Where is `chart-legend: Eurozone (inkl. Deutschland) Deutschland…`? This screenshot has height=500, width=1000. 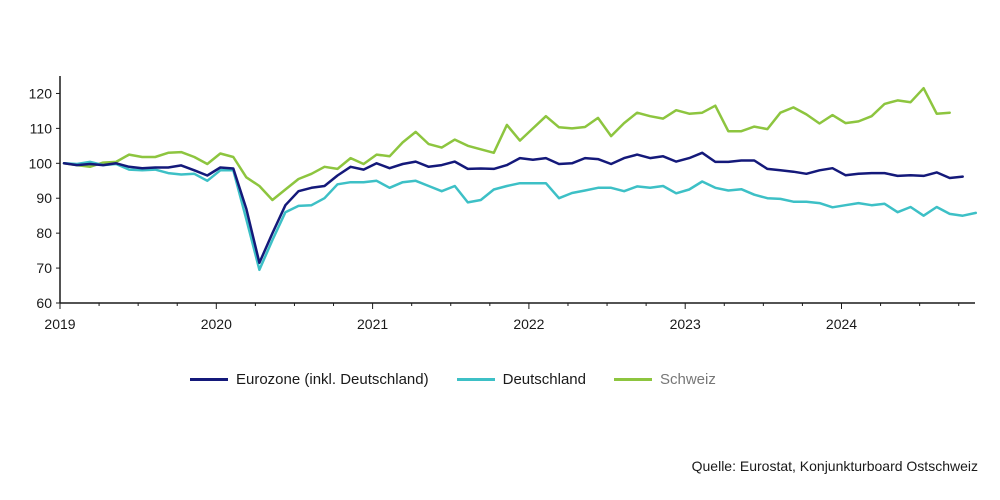 chart-legend: Eurozone (inkl. Deutschland) Deutschland… is located at coordinates (467, 379).